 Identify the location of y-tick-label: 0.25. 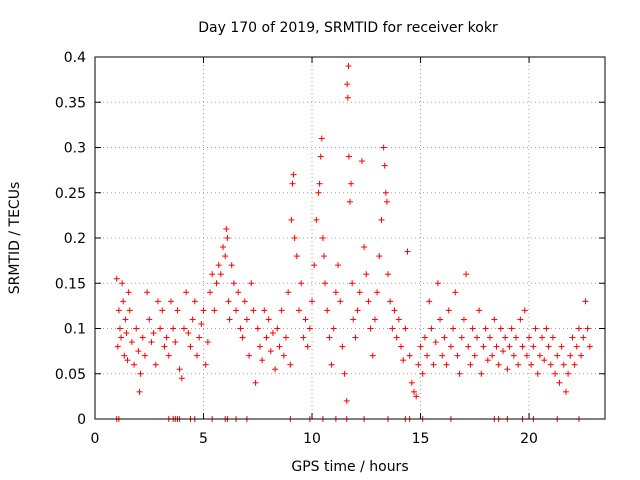
(70, 194).